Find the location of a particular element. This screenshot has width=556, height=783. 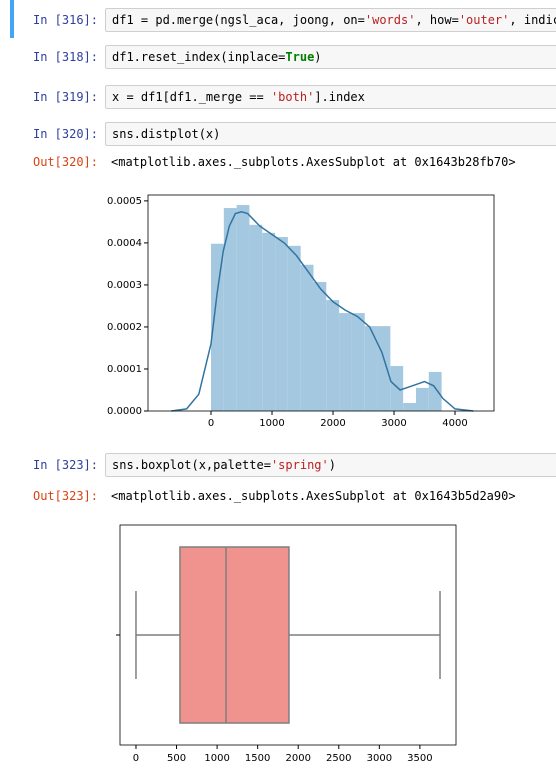

y-tick-label: 0.0002 is located at coordinates (124, 327).